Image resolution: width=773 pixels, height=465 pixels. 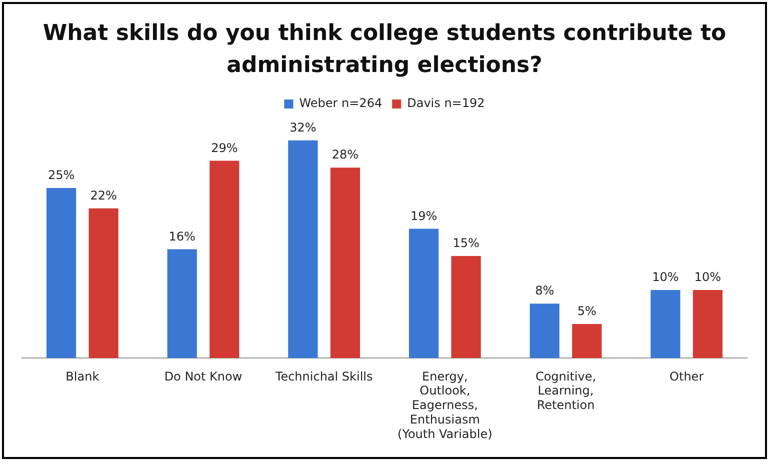 What do you see at coordinates (445, 405) in the screenshot?
I see `x-tick-label: Energy, Outlook, Eagerness, Enthusiasm (Youth Variable)` at bounding box center [445, 405].